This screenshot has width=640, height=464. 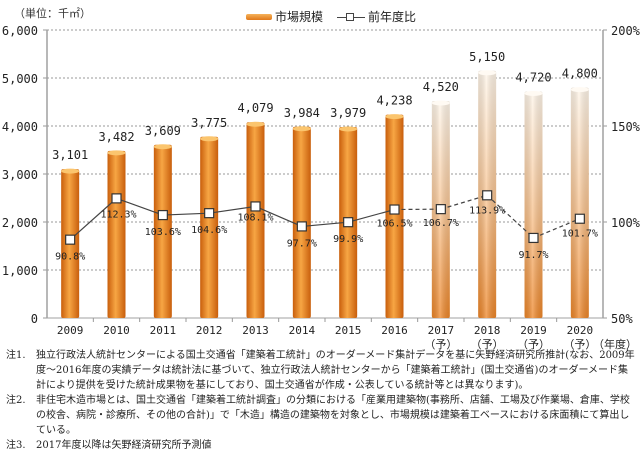 What do you see at coordinates (615, 343) in the screenshot?
I see `x-axis-label: （年度）` at bounding box center [615, 343].